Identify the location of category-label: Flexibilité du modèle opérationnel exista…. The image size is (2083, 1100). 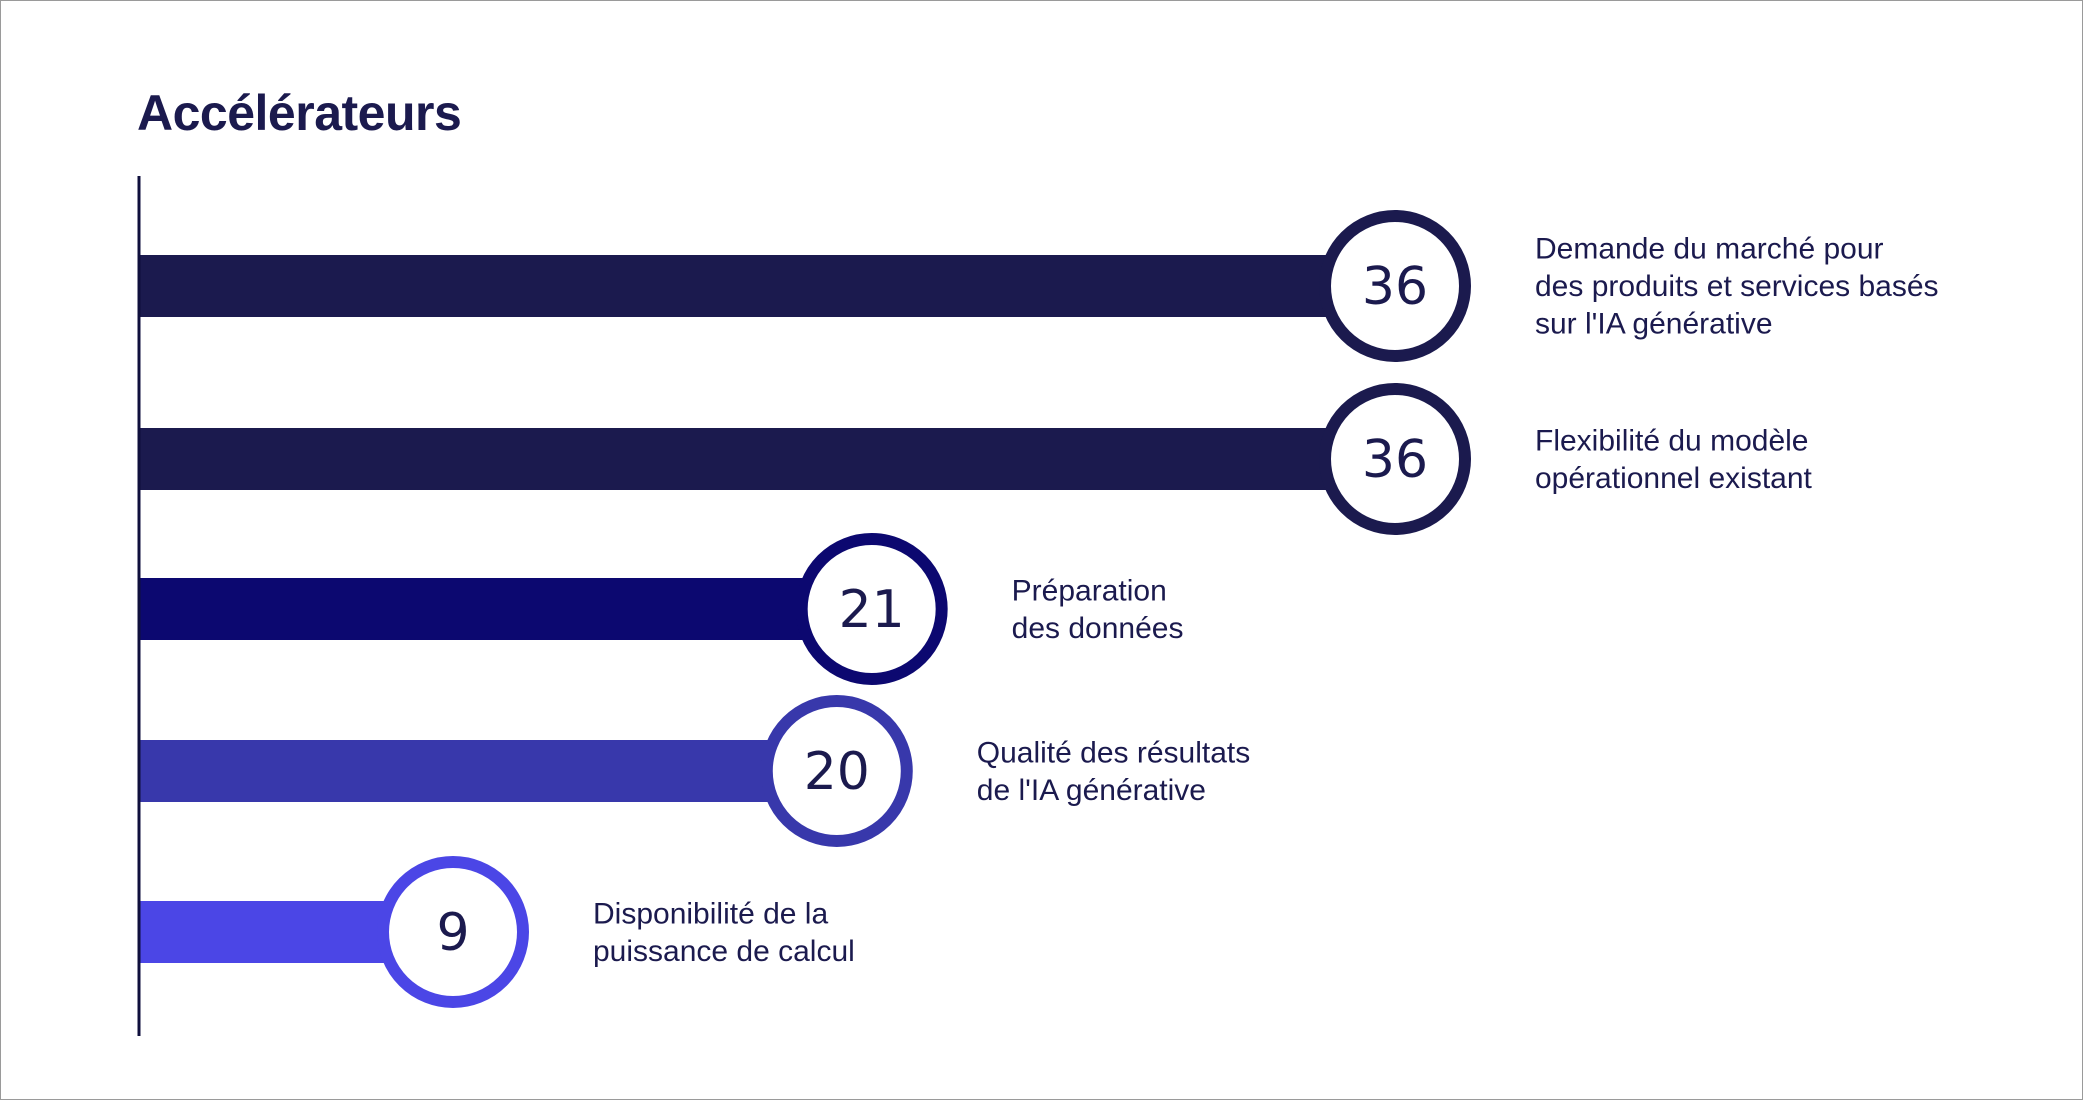
(1674, 459).